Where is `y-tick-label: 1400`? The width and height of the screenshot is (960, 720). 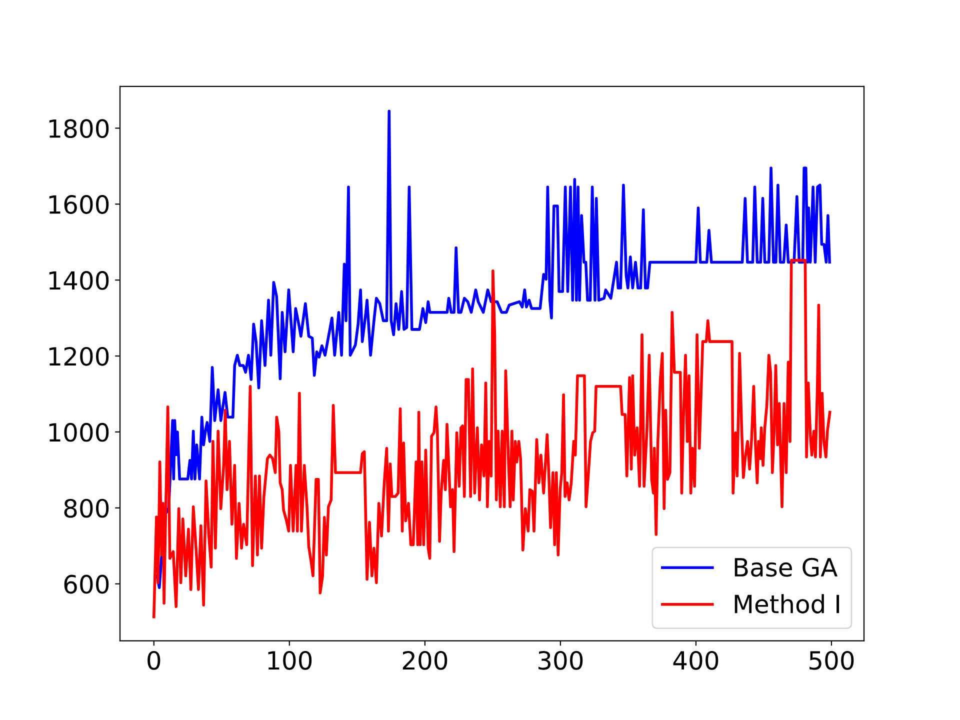 y-tick-label: 1400 is located at coordinates (79, 280).